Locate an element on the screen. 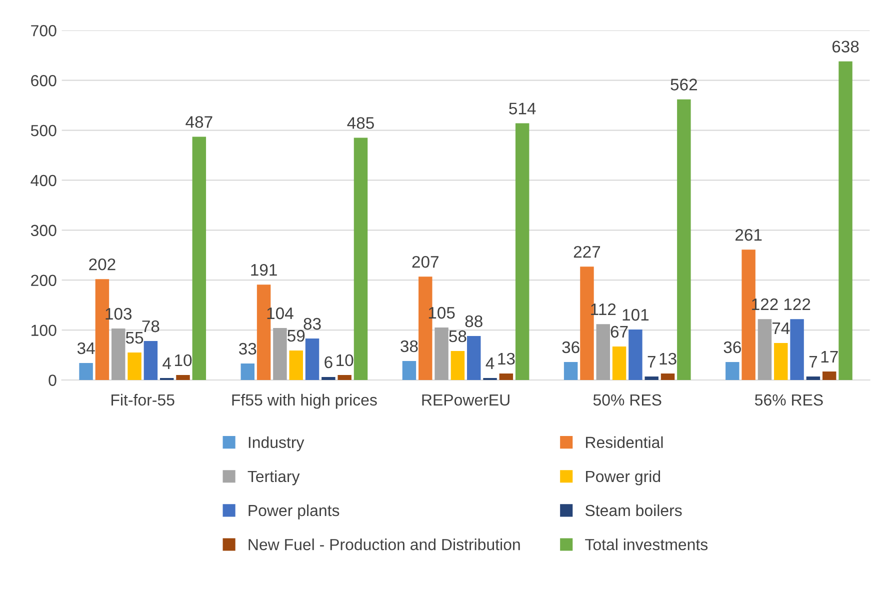 The image size is (883, 608). y-tick-label: 400 is located at coordinates (43, 180).